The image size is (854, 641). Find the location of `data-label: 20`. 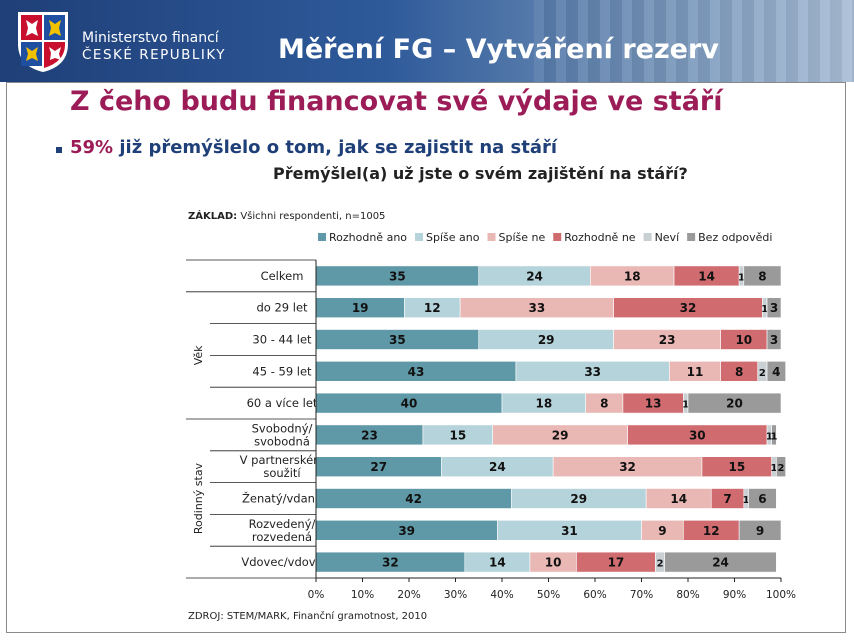

data-label: 20 is located at coordinates (734, 404).